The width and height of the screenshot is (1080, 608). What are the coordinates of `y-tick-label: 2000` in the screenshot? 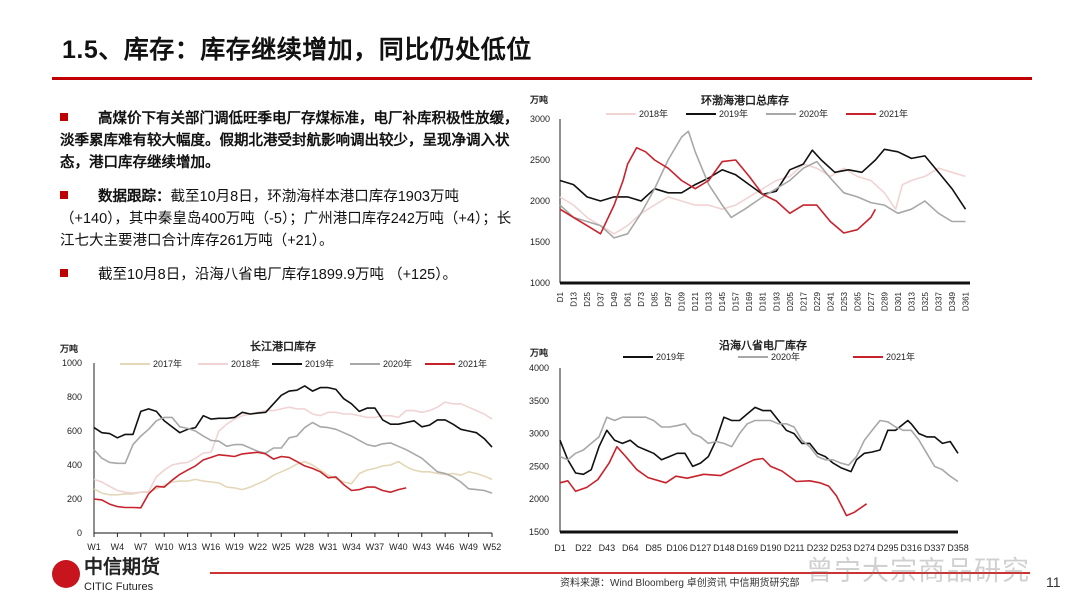 It's located at (539, 499).